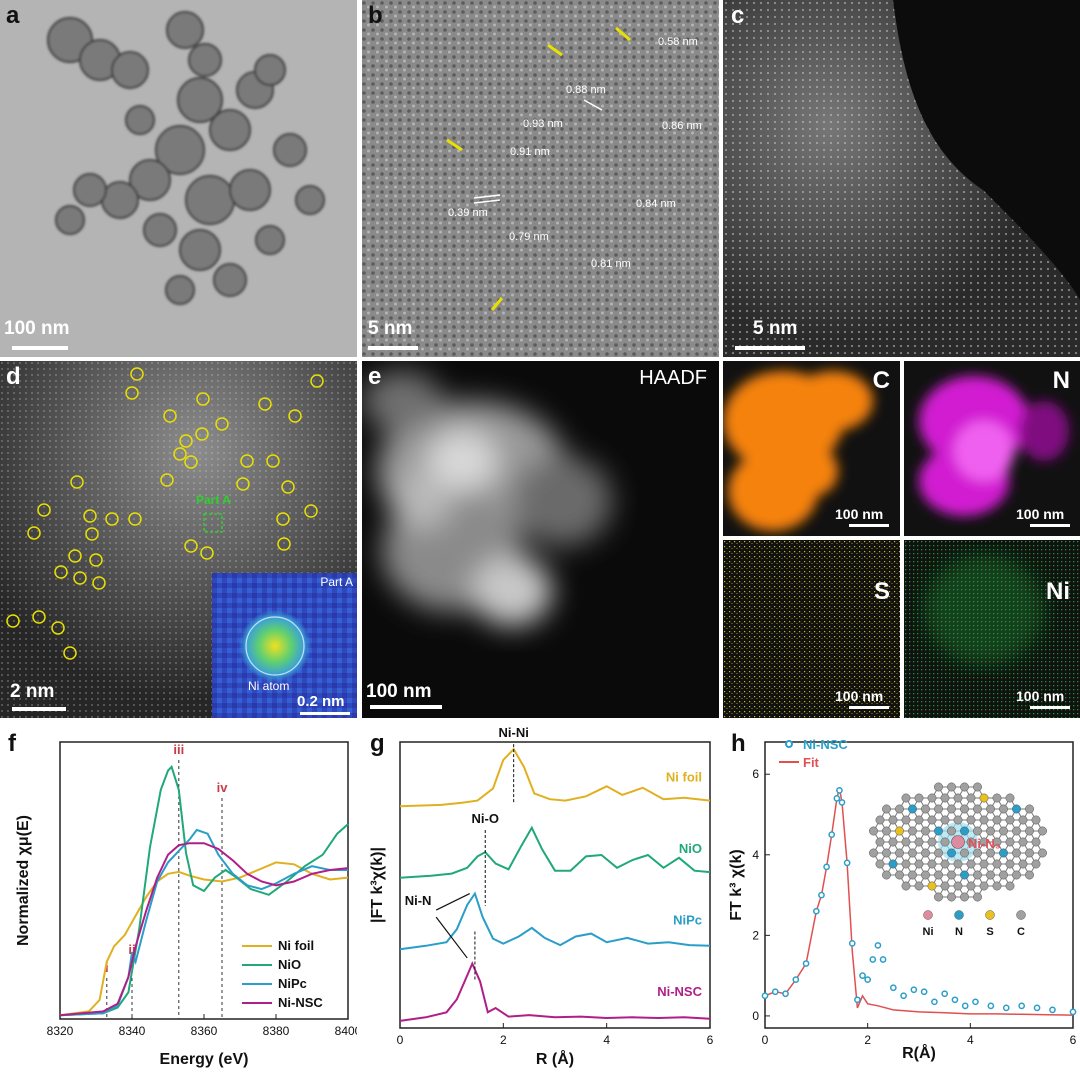 This screenshot has height=1073, width=1080. Describe the element at coordinates (289, 964) in the screenshot. I see `legend-label-1: NiO` at that location.